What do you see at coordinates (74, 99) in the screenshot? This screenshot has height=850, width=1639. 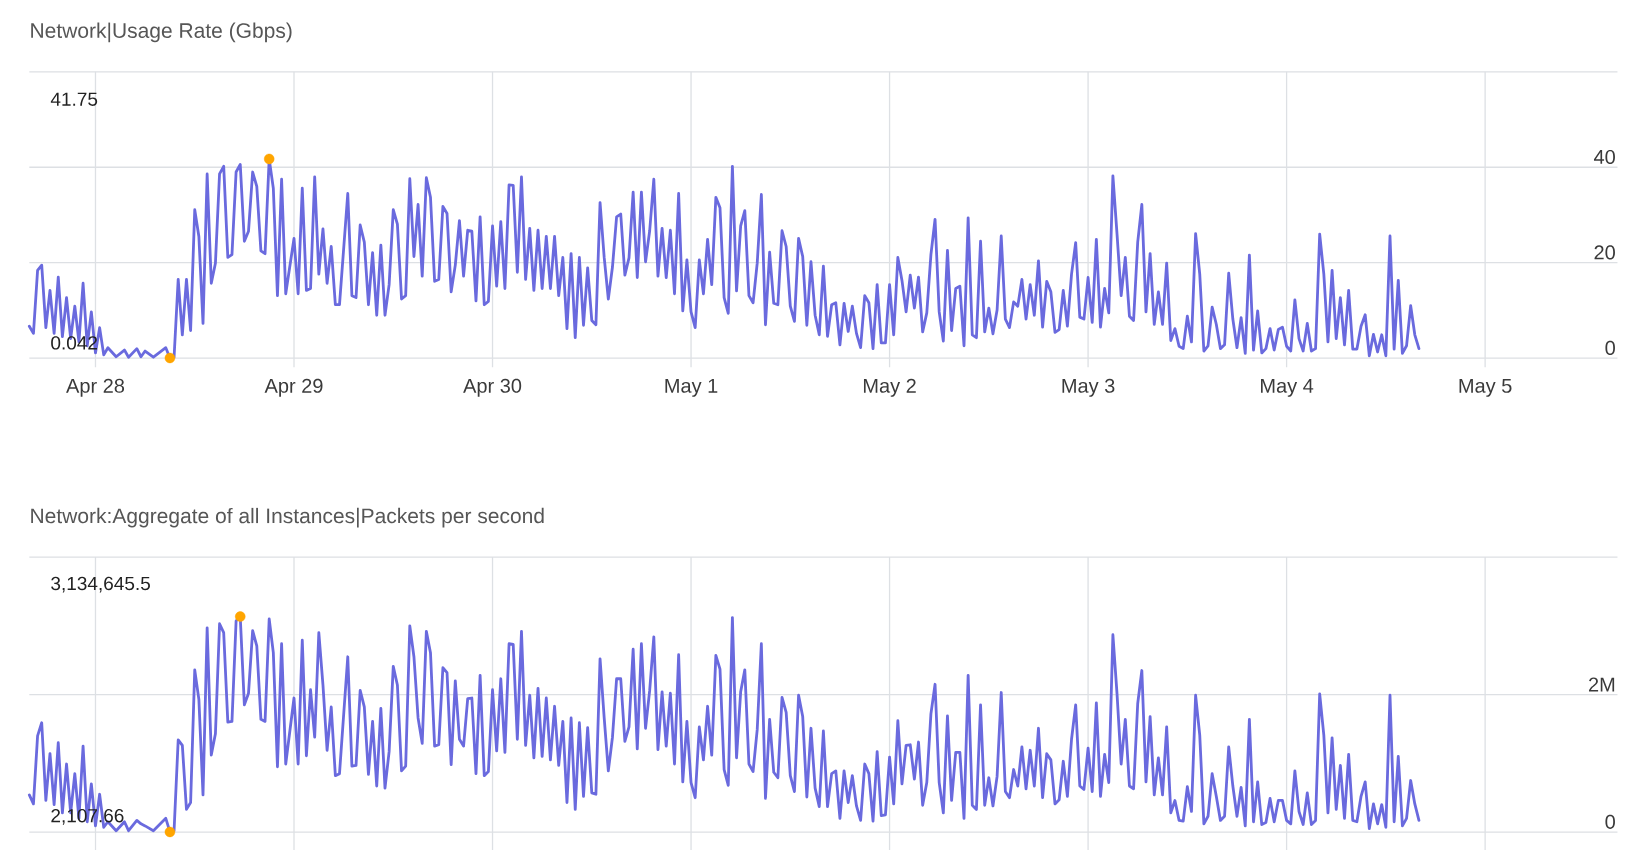 I see `annotation: 41.75` at bounding box center [74, 99].